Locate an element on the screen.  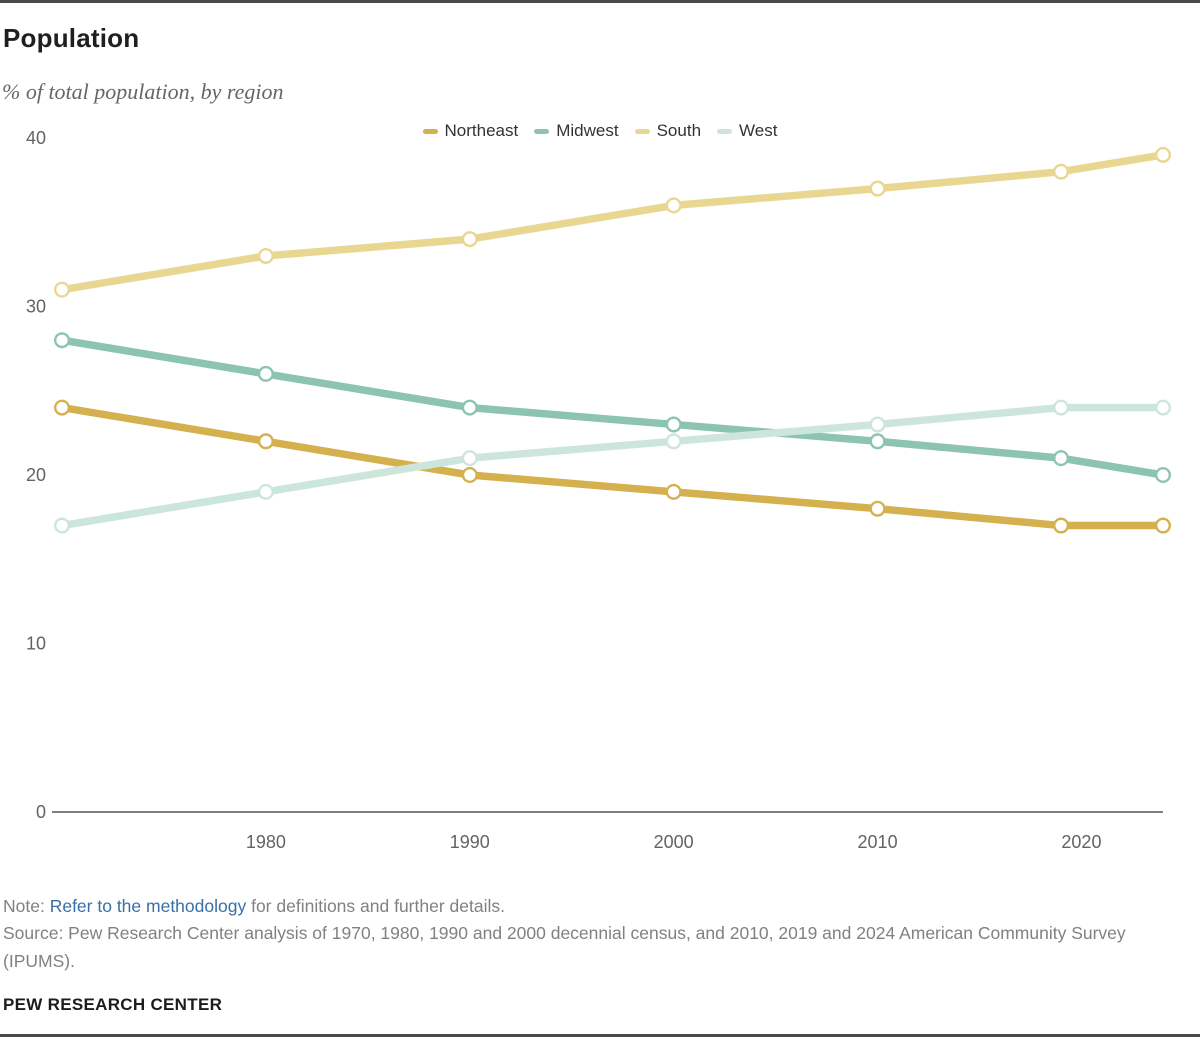
legend-swatch-midwest is located at coordinates (542, 131).